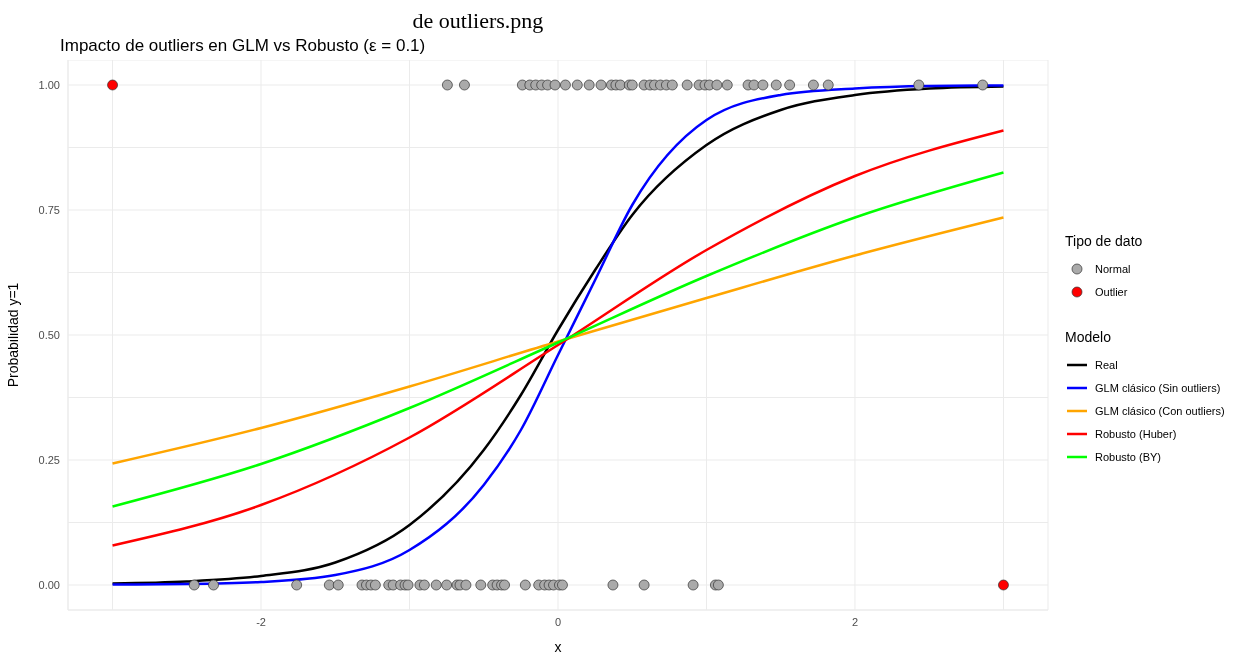  Describe the element at coordinates (12, 335) in the screenshot. I see `y-axis-title: Probabilidad y=1` at that location.